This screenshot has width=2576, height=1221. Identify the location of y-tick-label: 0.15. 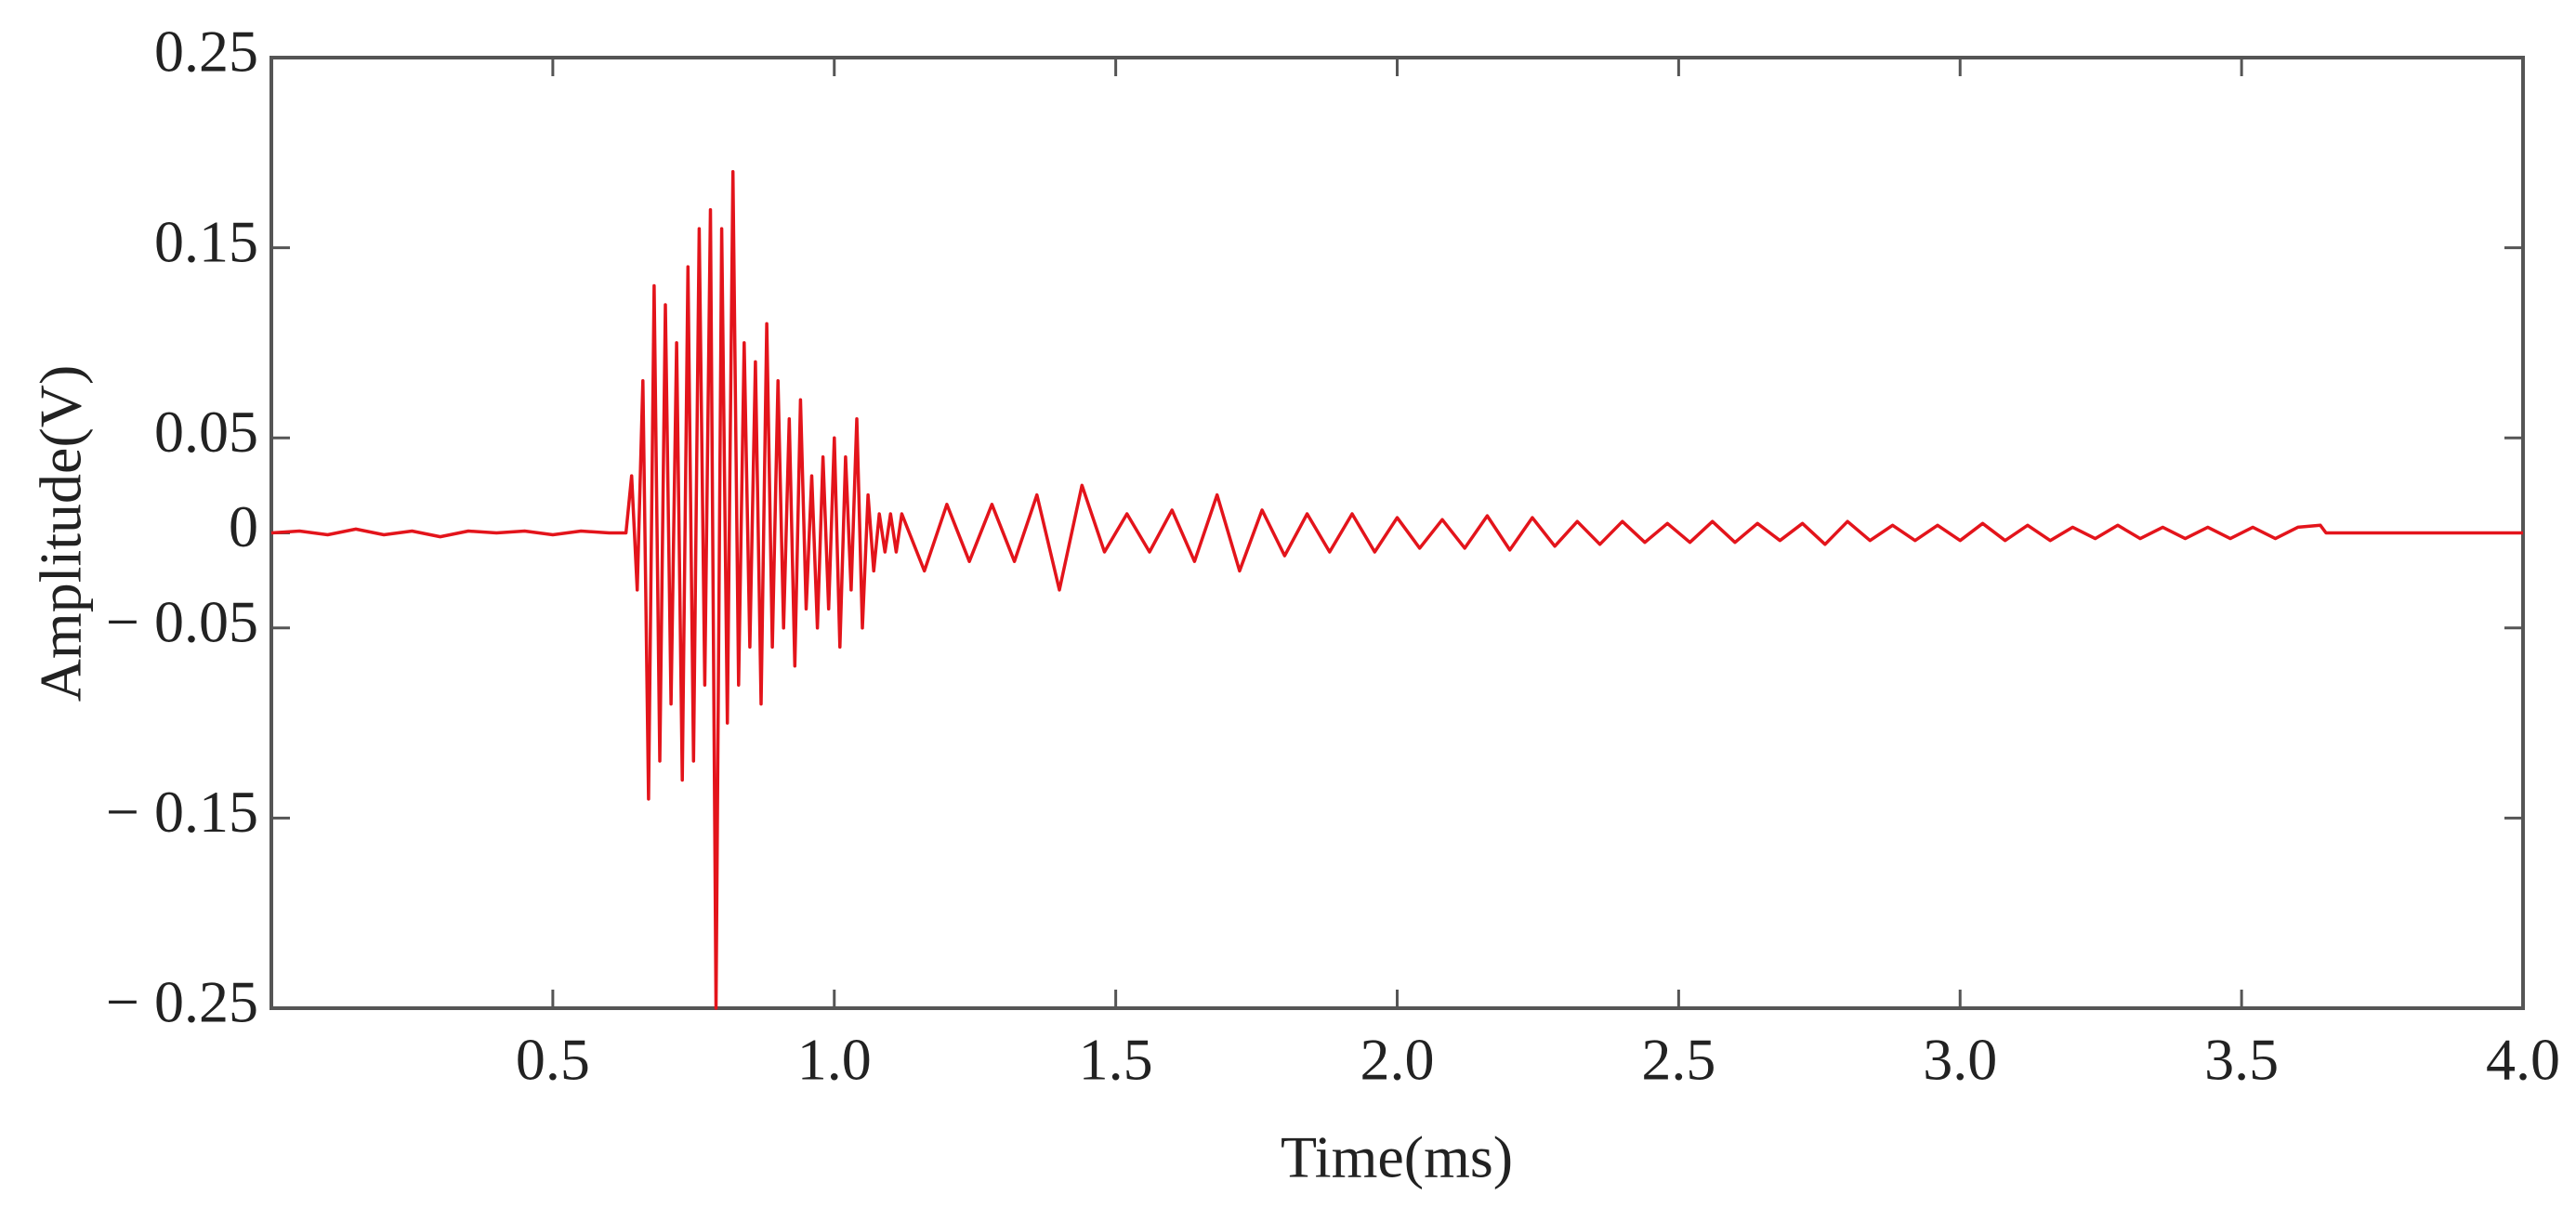
(206, 241).